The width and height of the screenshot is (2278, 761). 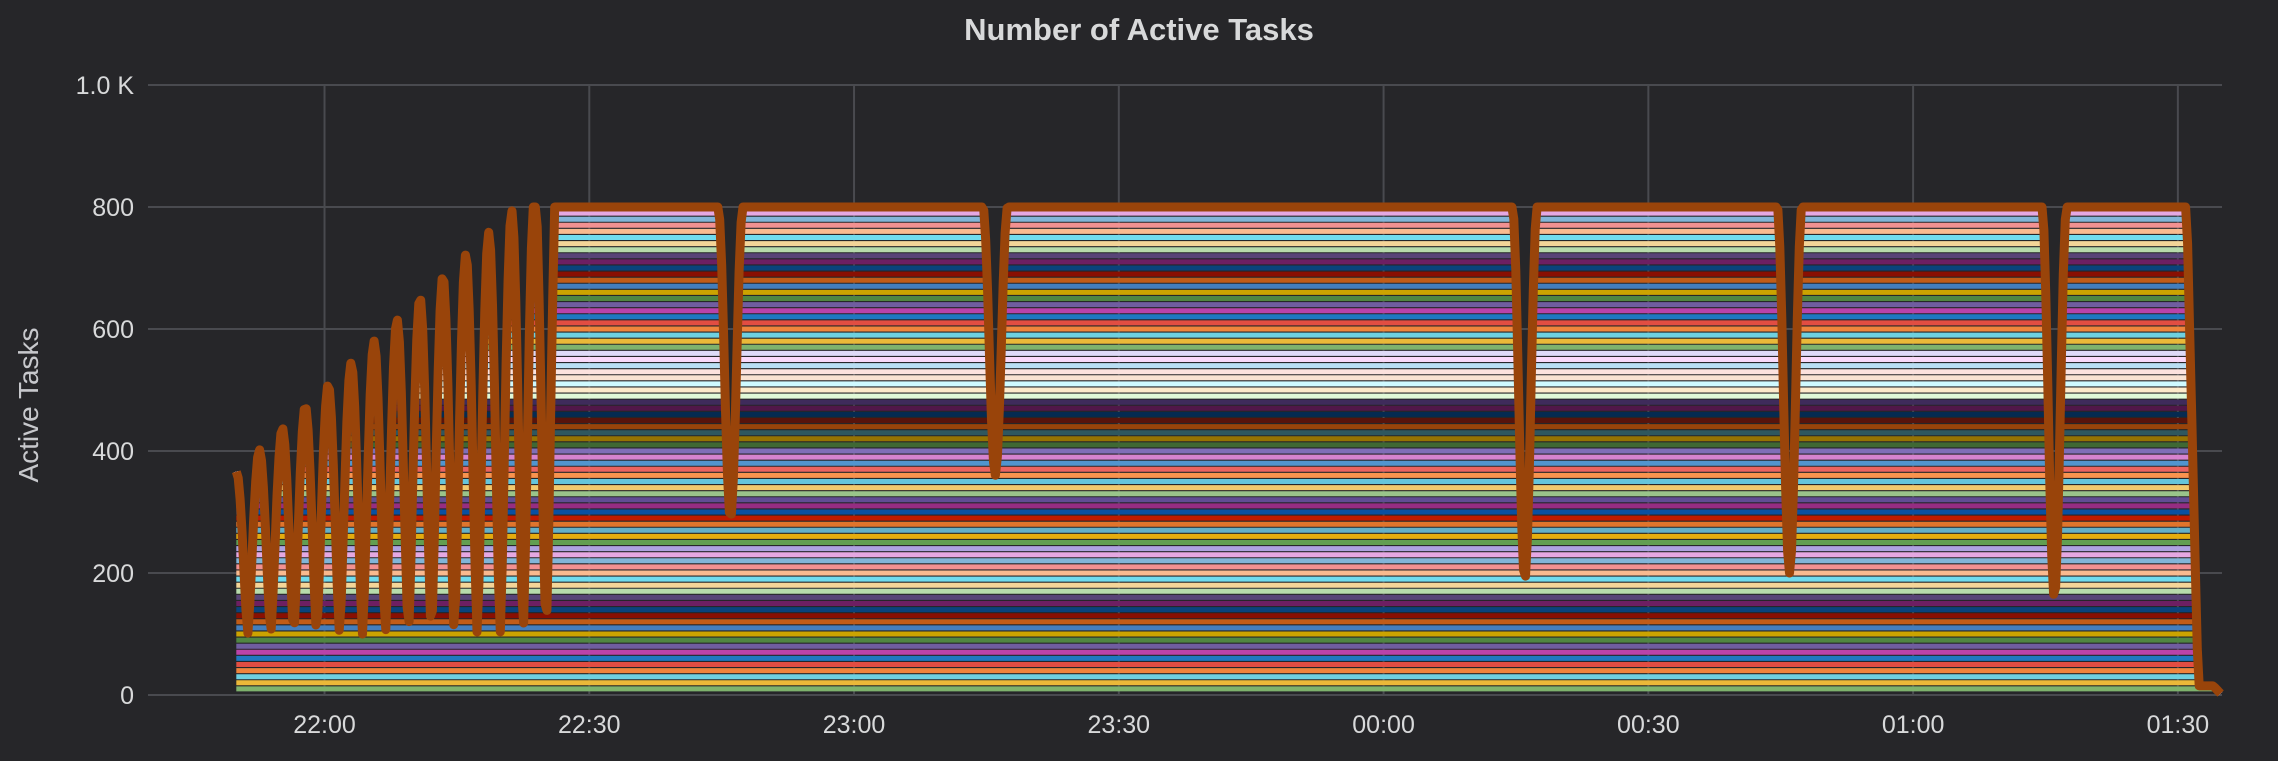 What do you see at coordinates (1648, 725) in the screenshot?
I see `x-tick-label: 00:30` at bounding box center [1648, 725].